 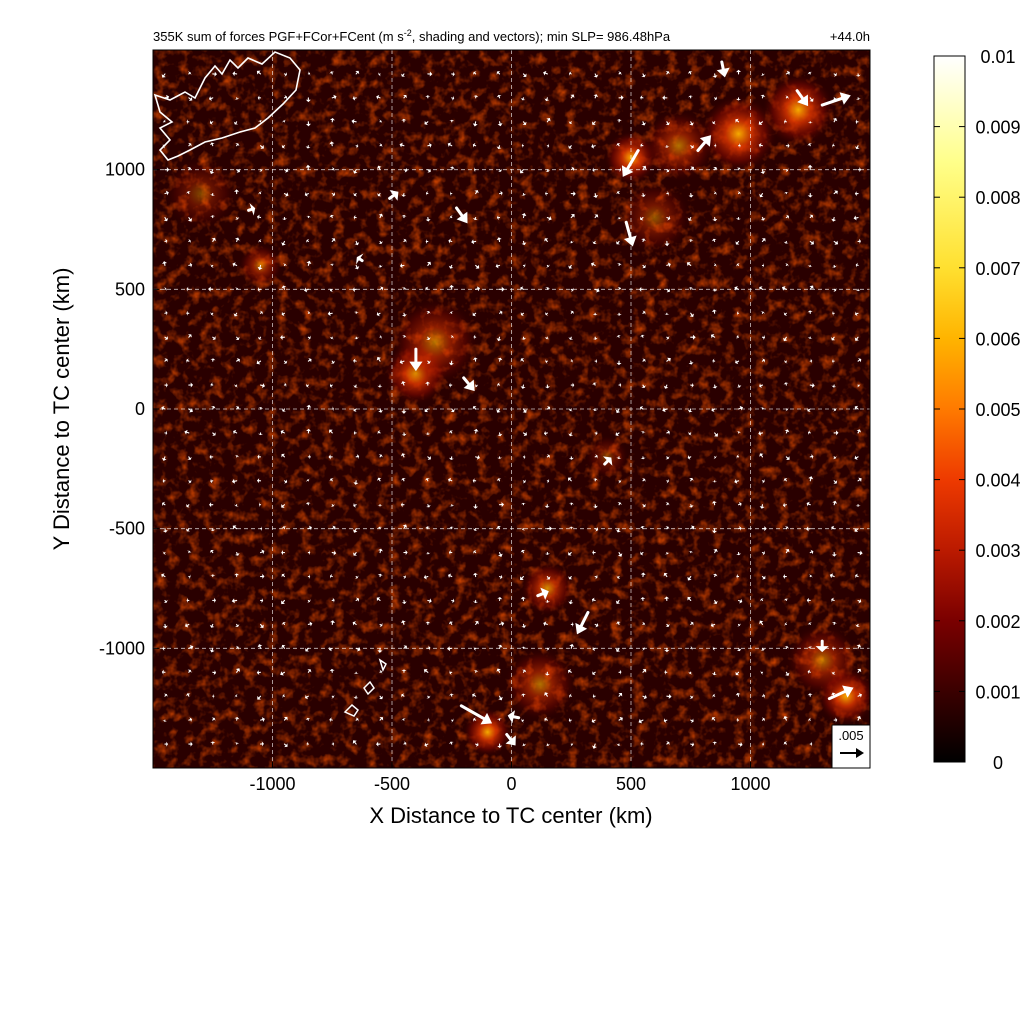 What do you see at coordinates (122, 648) in the screenshot?
I see `y-tick-label: -1000` at bounding box center [122, 648].